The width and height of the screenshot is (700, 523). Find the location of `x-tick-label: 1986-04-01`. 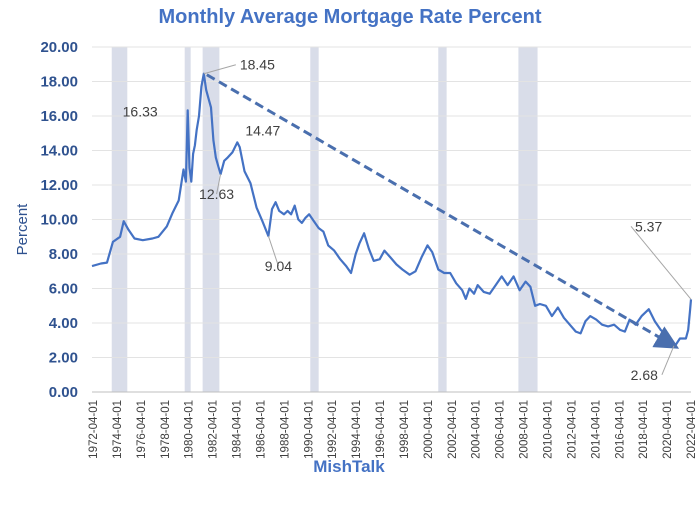

x-tick-label: 1986-04-01 is located at coordinates (261, 429).